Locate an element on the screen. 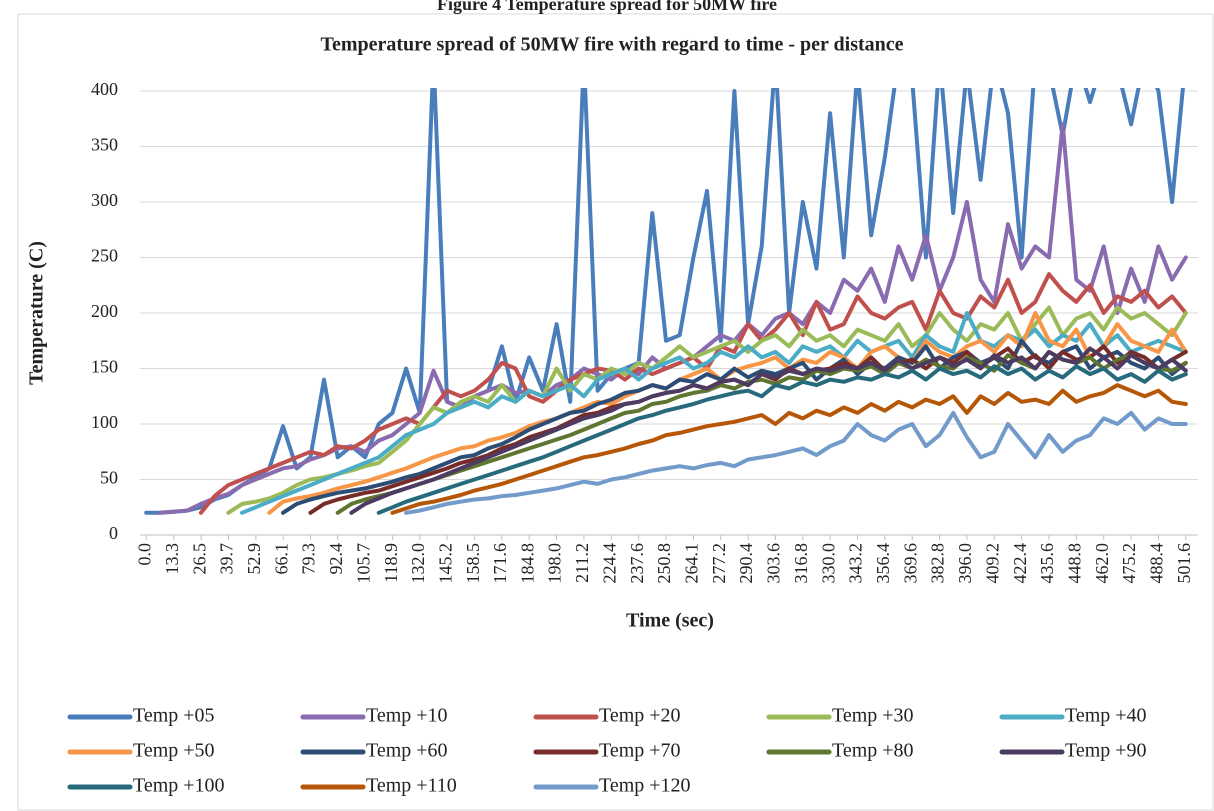  x-tick-label: 13.3 is located at coordinates (172, 559).